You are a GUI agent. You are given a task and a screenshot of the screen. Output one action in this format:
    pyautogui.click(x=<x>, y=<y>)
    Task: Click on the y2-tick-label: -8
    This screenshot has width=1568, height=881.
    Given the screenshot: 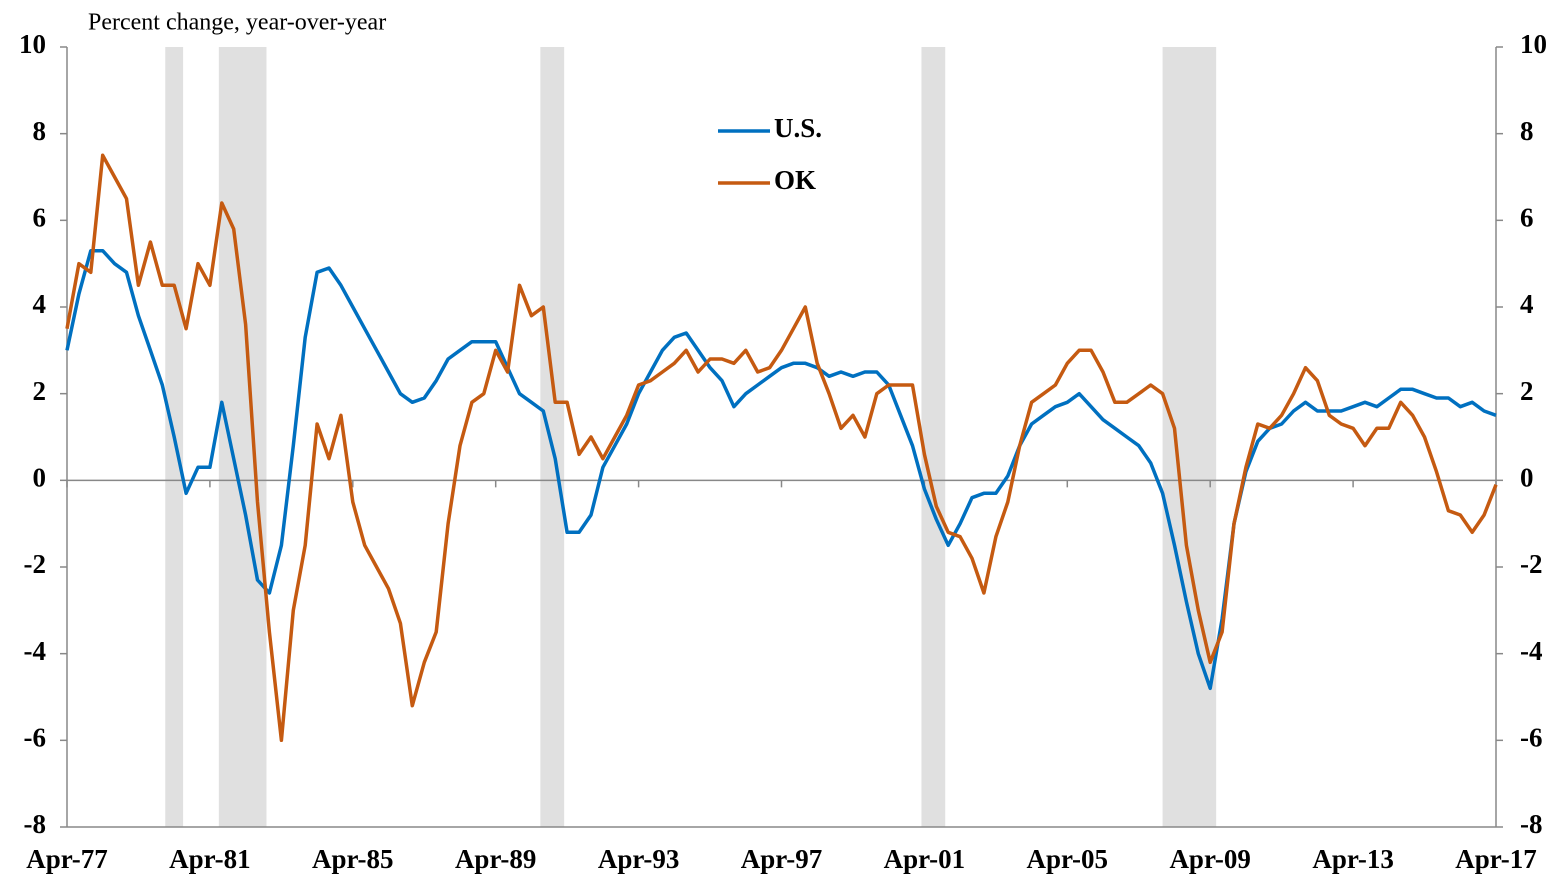 What is the action you would take?
    pyautogui.click(x=1531, y=824)
    